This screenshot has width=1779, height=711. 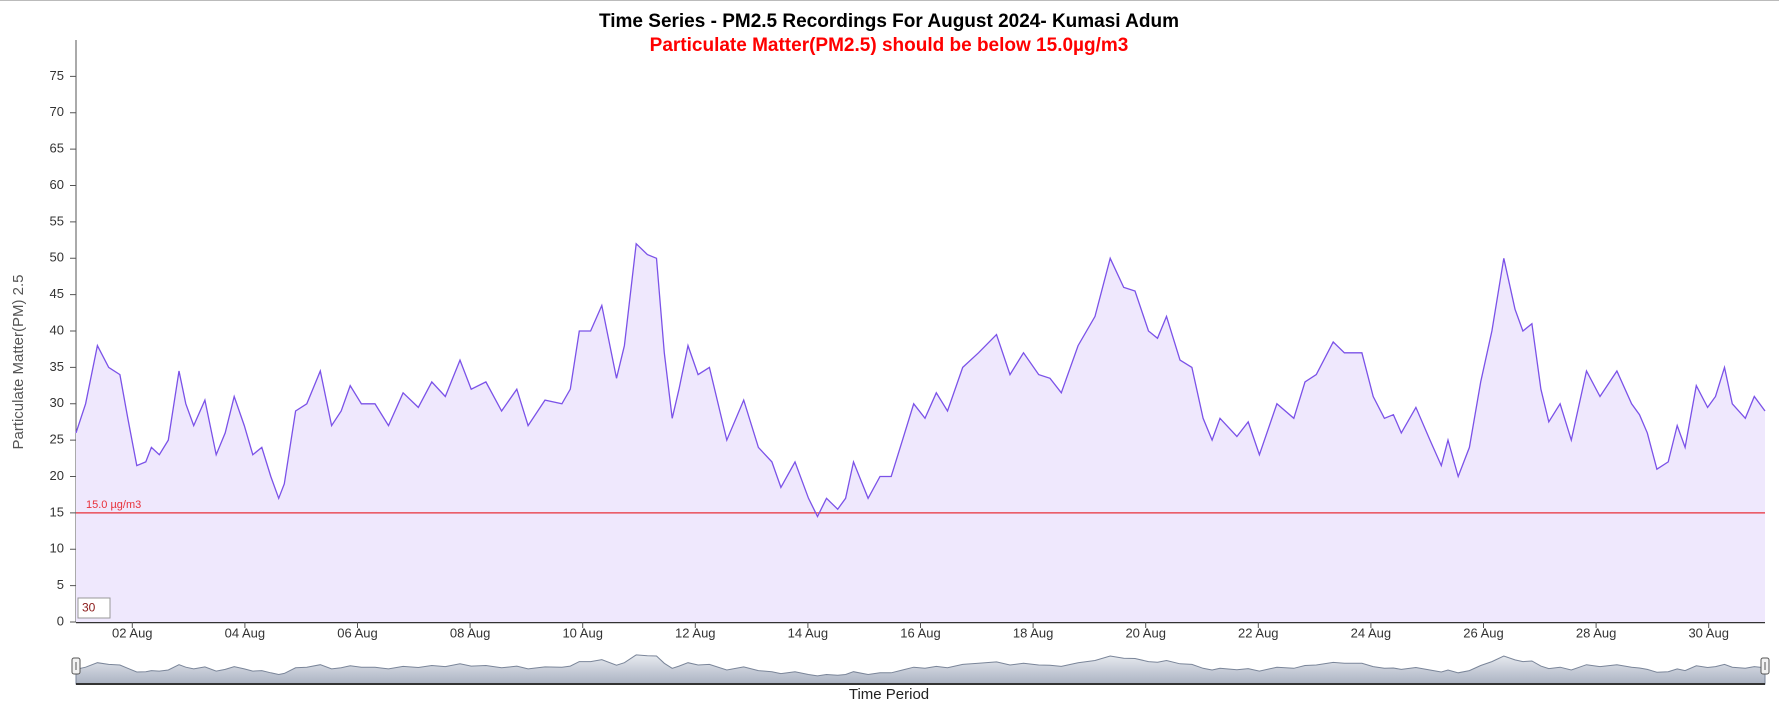 I want to click on x-tick-label: 30 Aug, so click(x=1708, y=632).